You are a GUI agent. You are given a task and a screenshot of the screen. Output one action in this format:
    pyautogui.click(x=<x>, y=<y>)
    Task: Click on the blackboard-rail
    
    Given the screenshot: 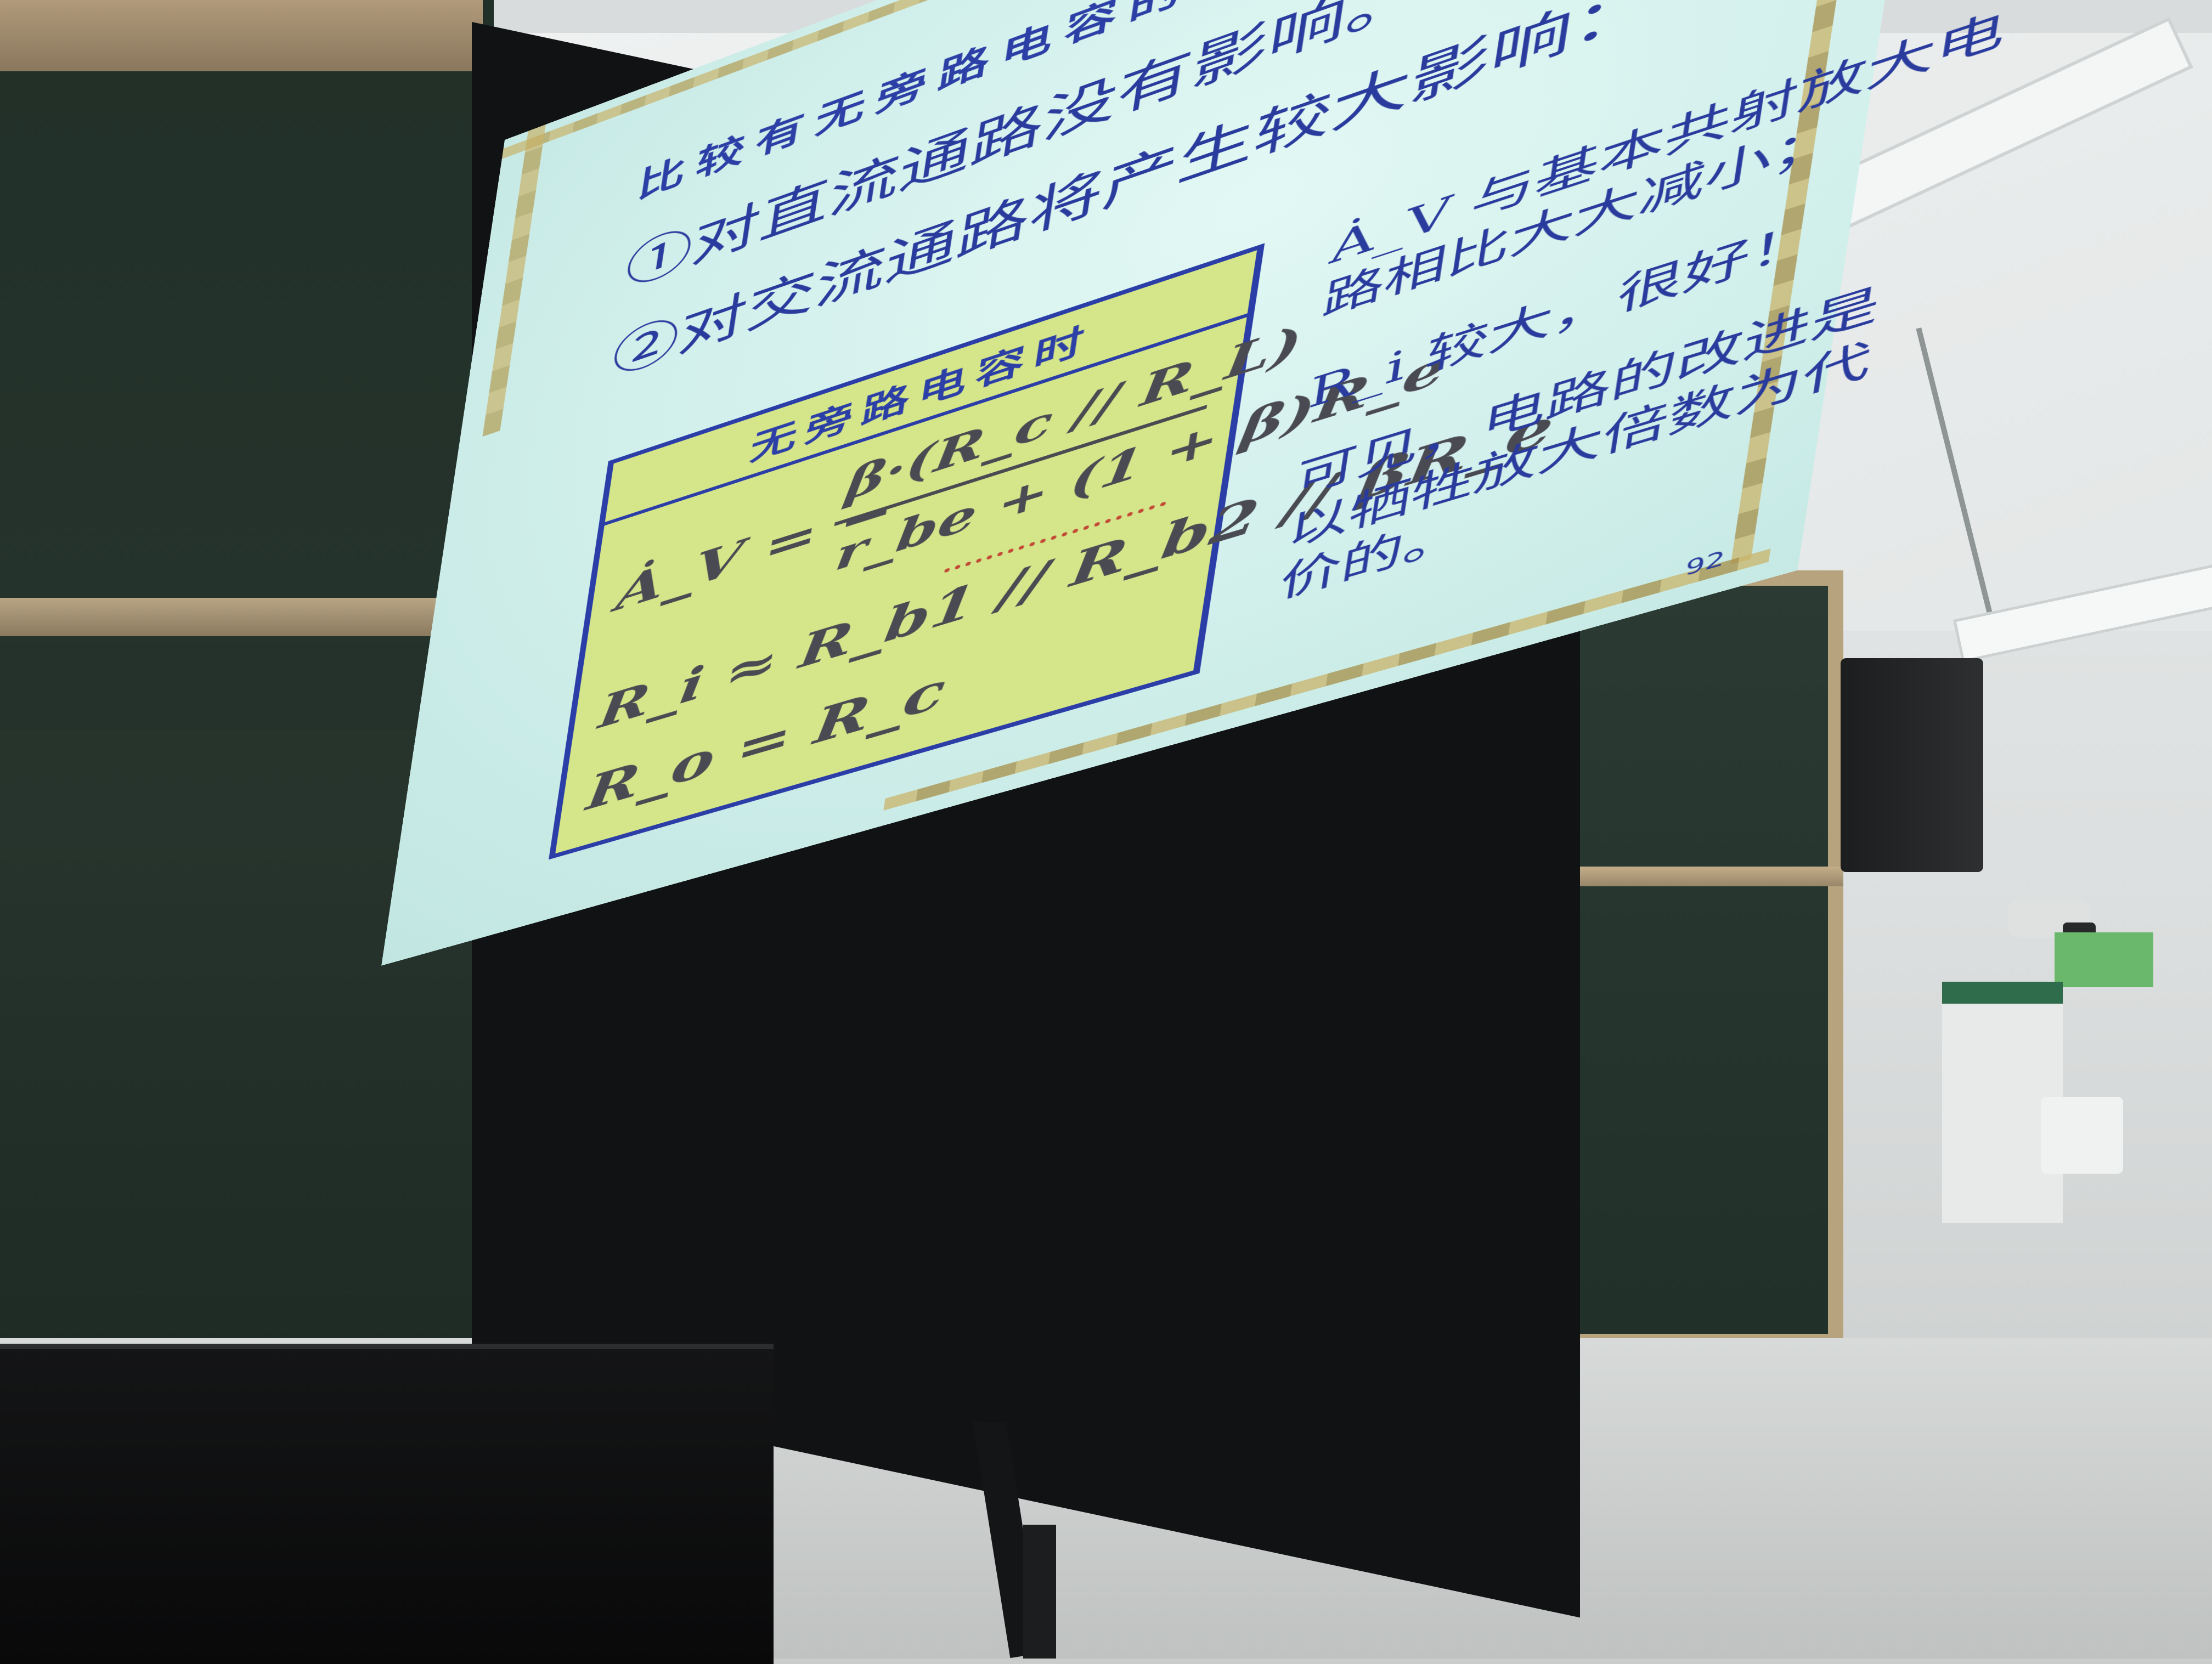 What is the action you would take?
    pyautogui.click(x=225, y=617)
    